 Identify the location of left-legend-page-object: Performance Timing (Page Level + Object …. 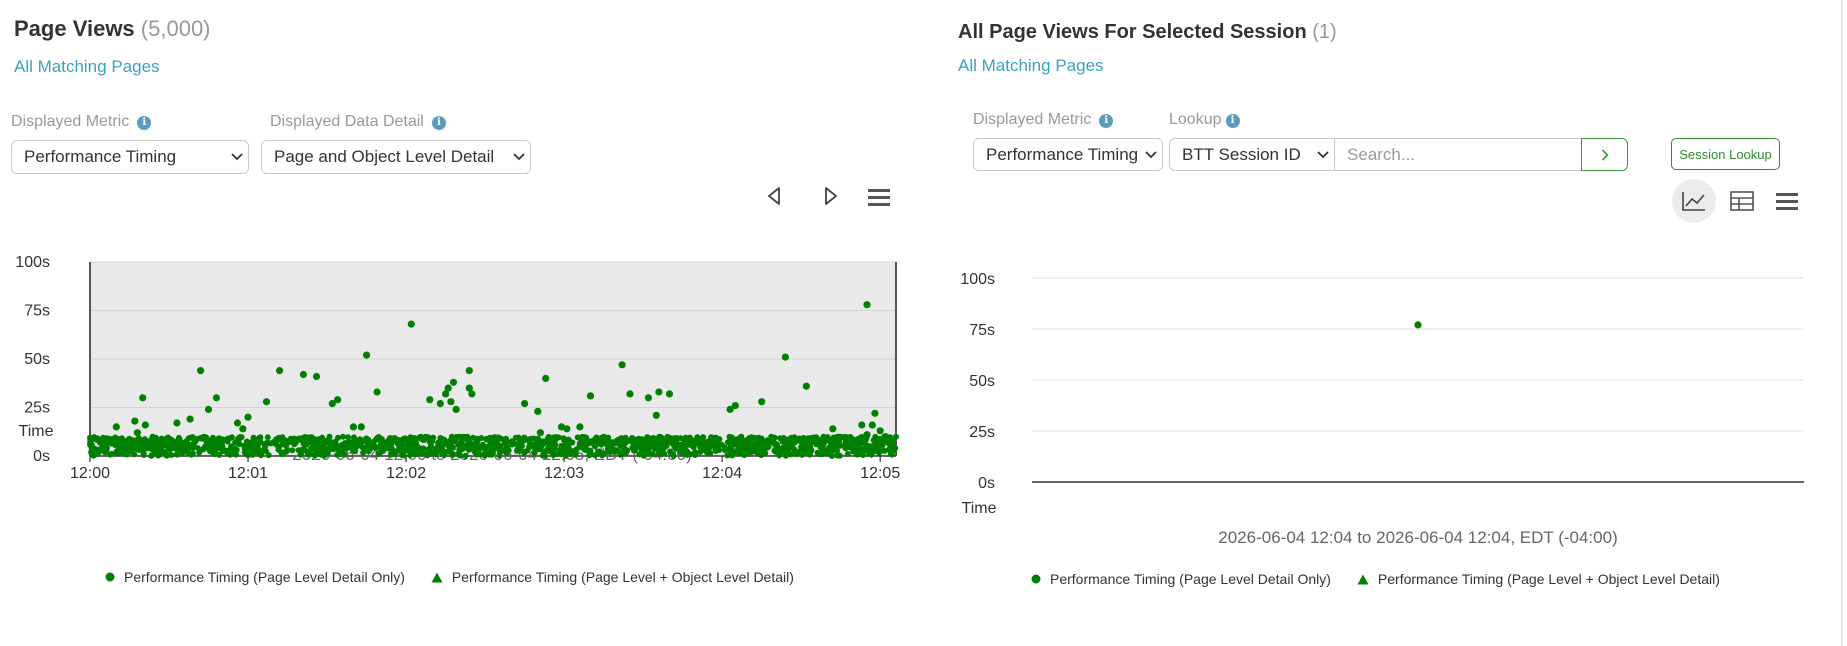
(622, 577).